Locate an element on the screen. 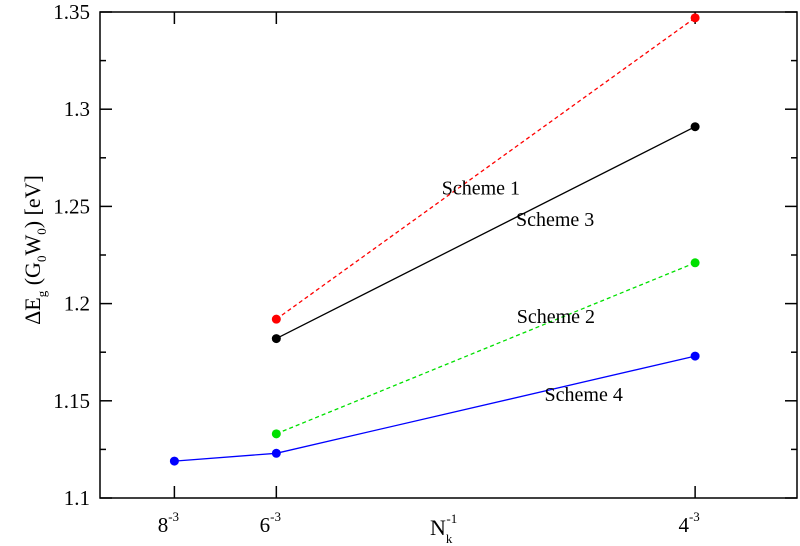  y-tick-label: 1.35 is located at coordinates (71, 12).